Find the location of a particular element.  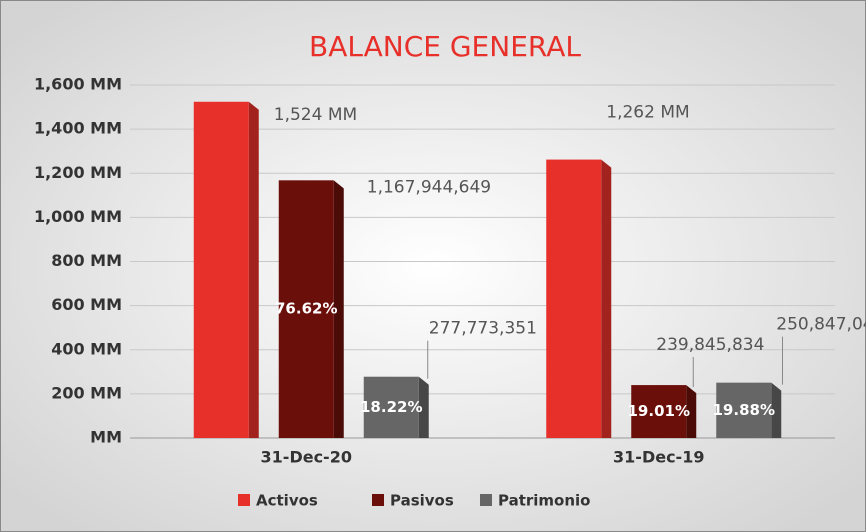

y-tick-label: 1,200 MM is located at coordinates (78, 172).